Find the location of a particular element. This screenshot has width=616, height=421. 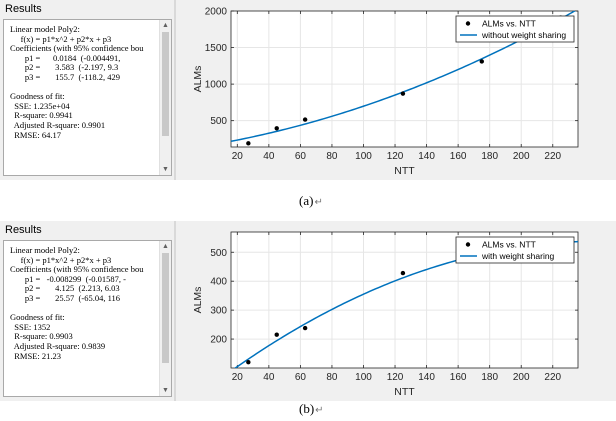

results-line: RMSE: 64.17 is located at coordinates (36, 134).